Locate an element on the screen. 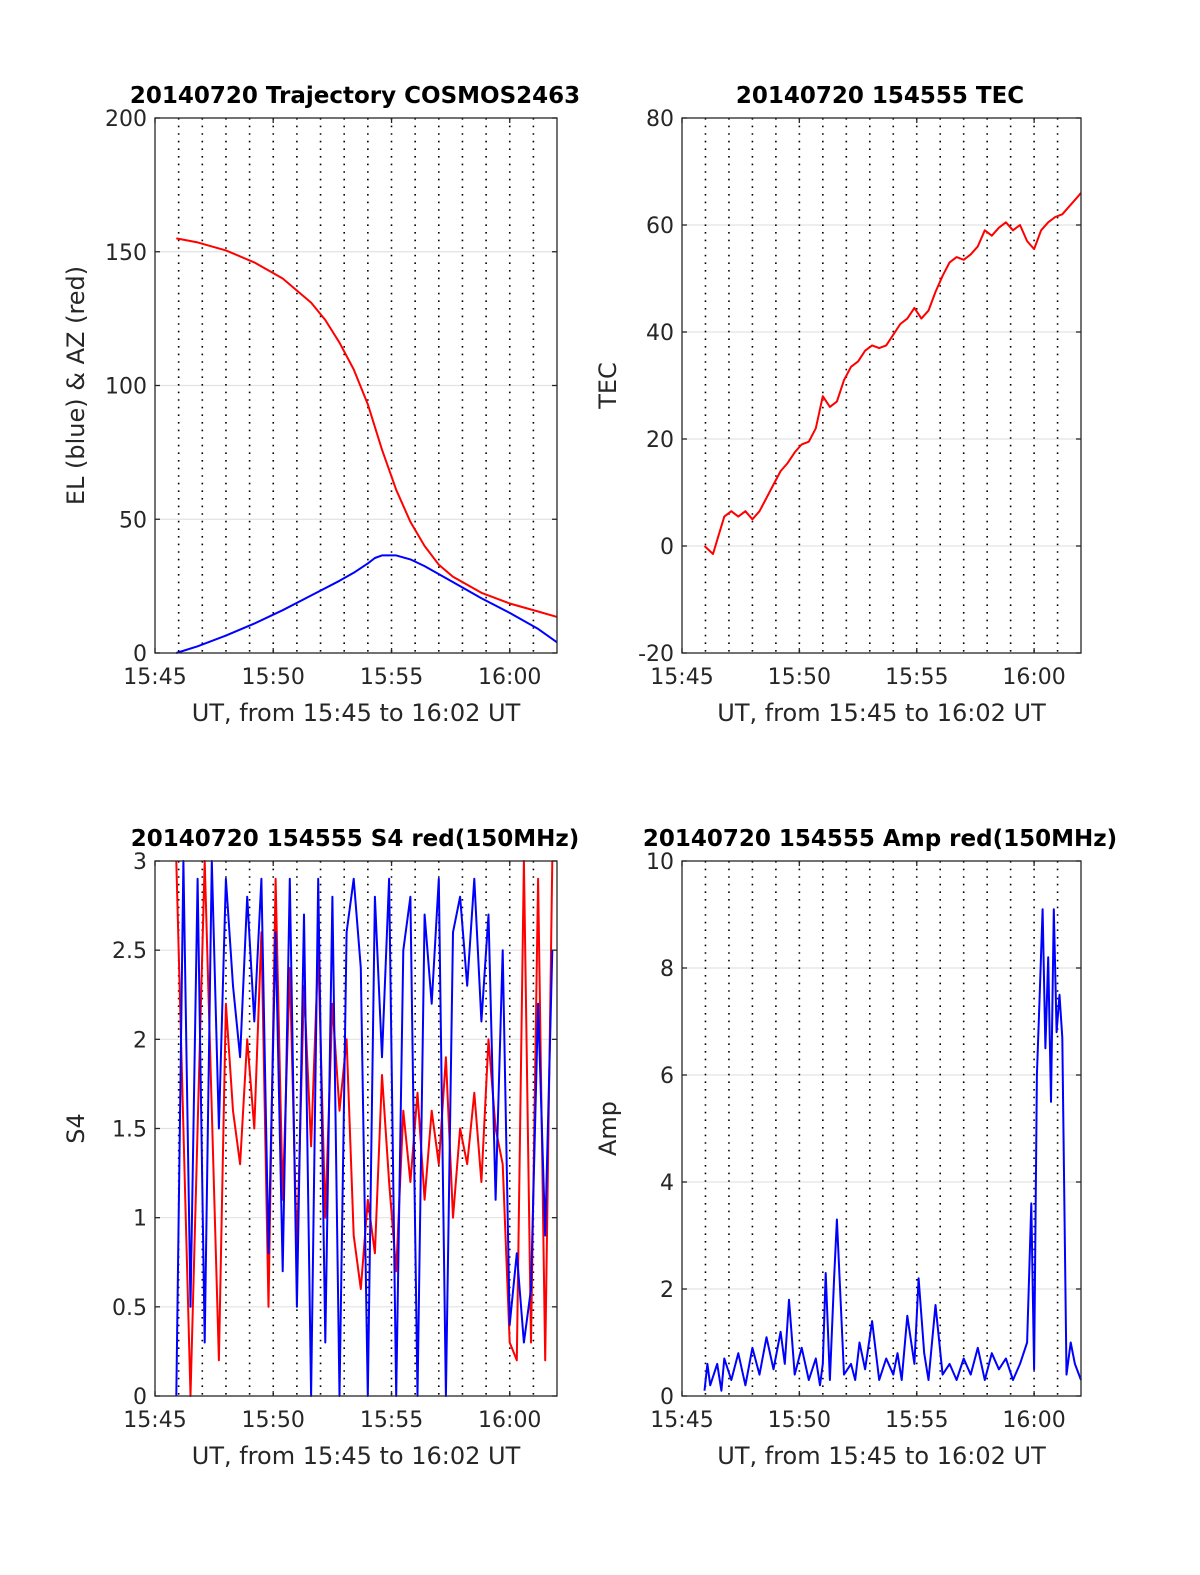  y-axis-label: TEC is located at coordinates (608, 386).